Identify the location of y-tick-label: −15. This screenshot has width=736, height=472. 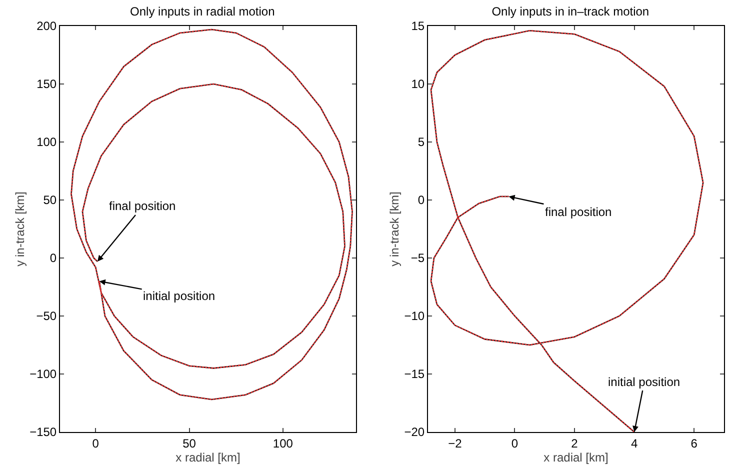
(414, 374).